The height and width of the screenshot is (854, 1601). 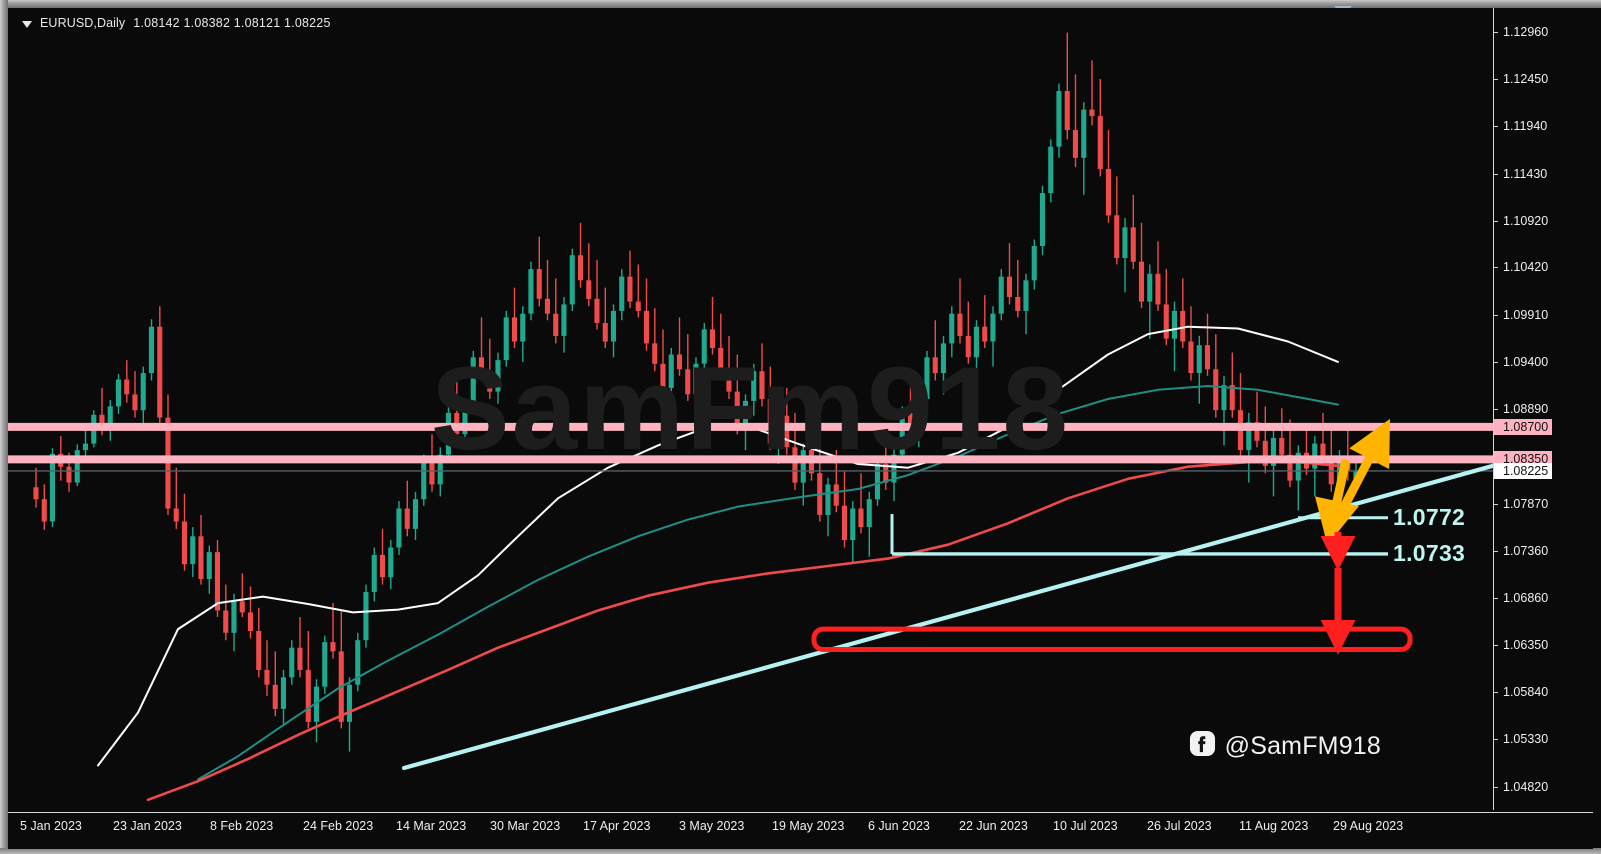 I want to click on price-tick: 1.06860, so click(x=1521, y=598).